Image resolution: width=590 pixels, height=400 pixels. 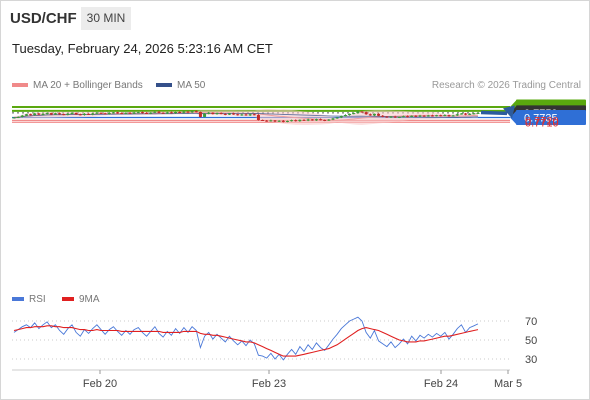 What do you see at coordinates (106, 18) in the screenshot?
I see `timeframe-button: 30 MIN` at bounding box center [106, 18].